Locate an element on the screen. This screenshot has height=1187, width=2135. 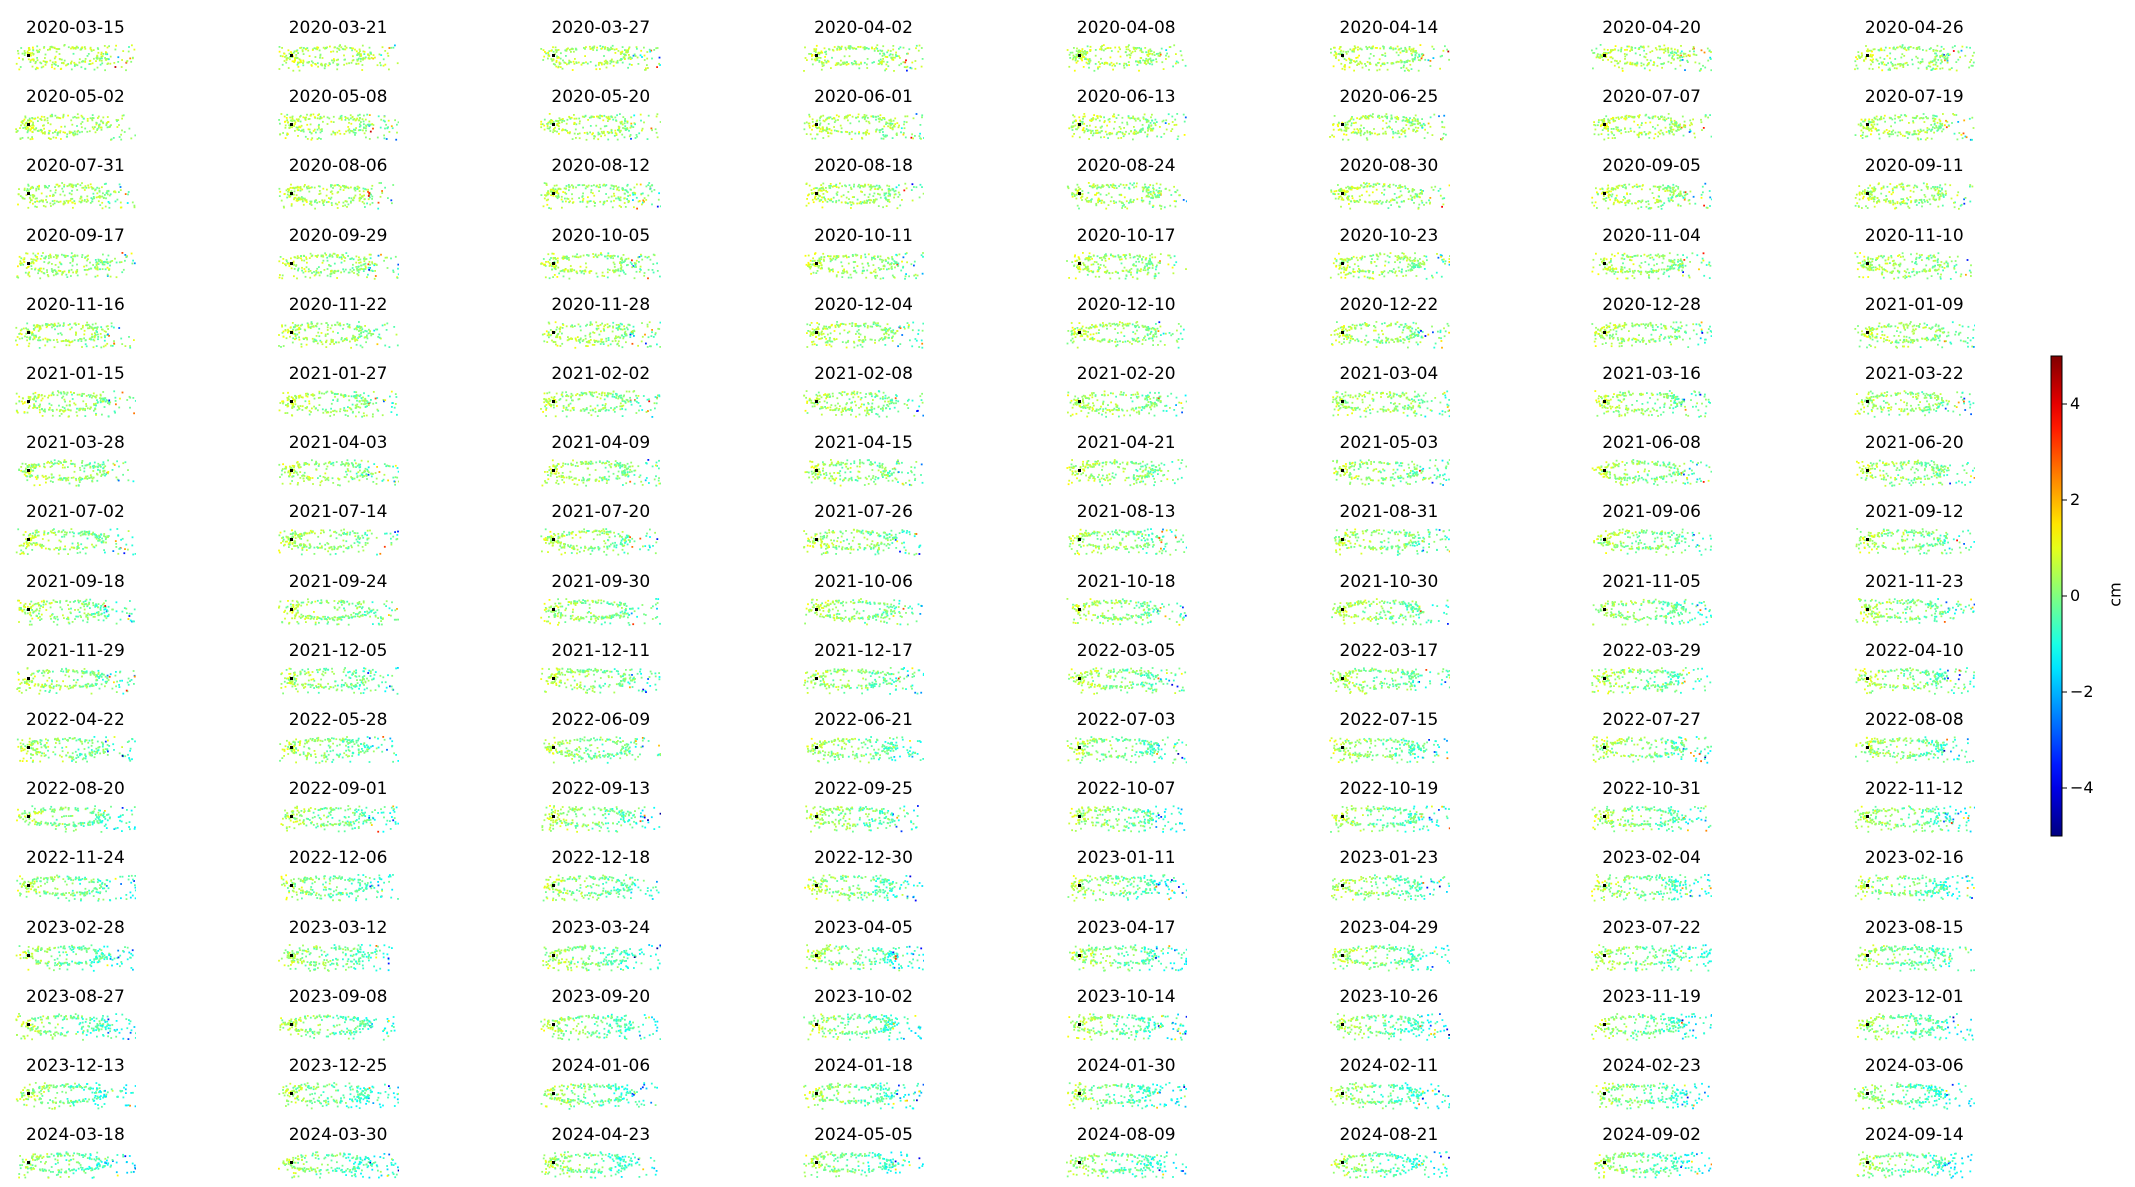
panel-title: 2024-08-09 is located at coordinates (1126, 1135).